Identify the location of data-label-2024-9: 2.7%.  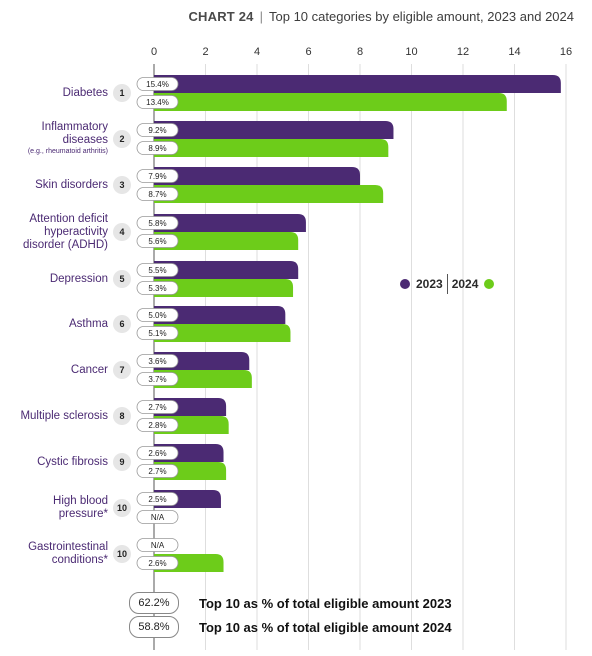
(157, 471).